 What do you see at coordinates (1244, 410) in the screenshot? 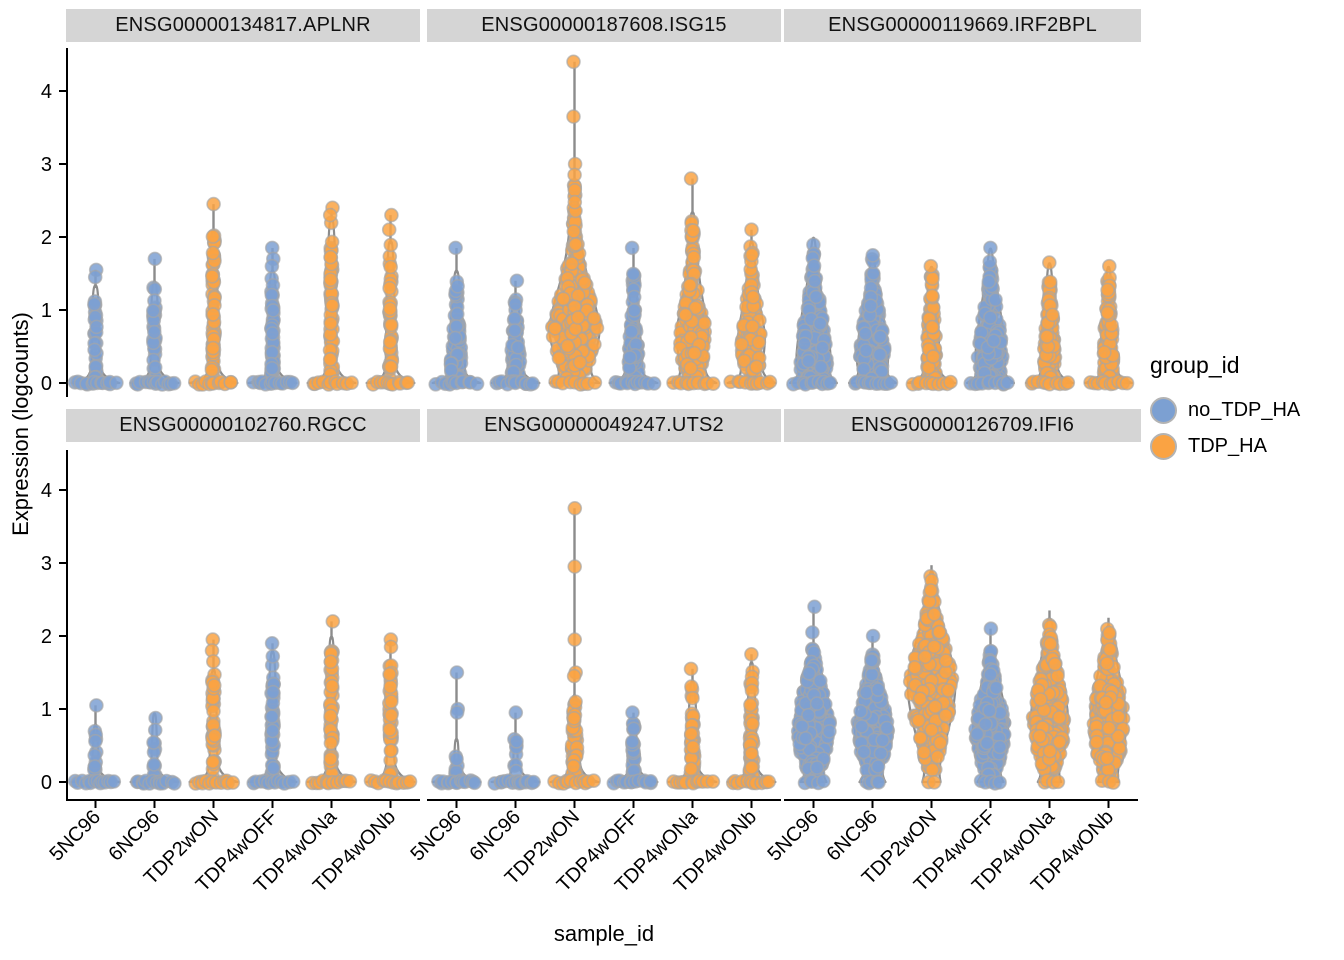
I see `legend-item-label-no-tdp-ha: no_TDP_HA` at bounding box center [1244, 410].